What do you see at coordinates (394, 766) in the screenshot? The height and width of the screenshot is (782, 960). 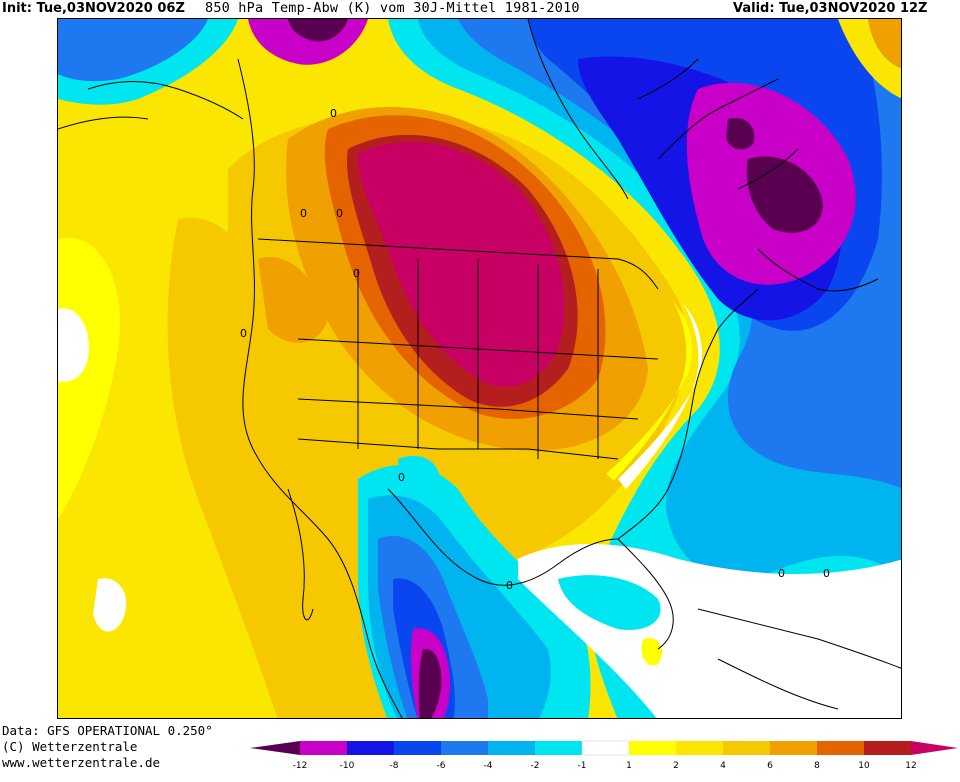 I see `colorbar-tick: -8` at bounding box center [394, 766].